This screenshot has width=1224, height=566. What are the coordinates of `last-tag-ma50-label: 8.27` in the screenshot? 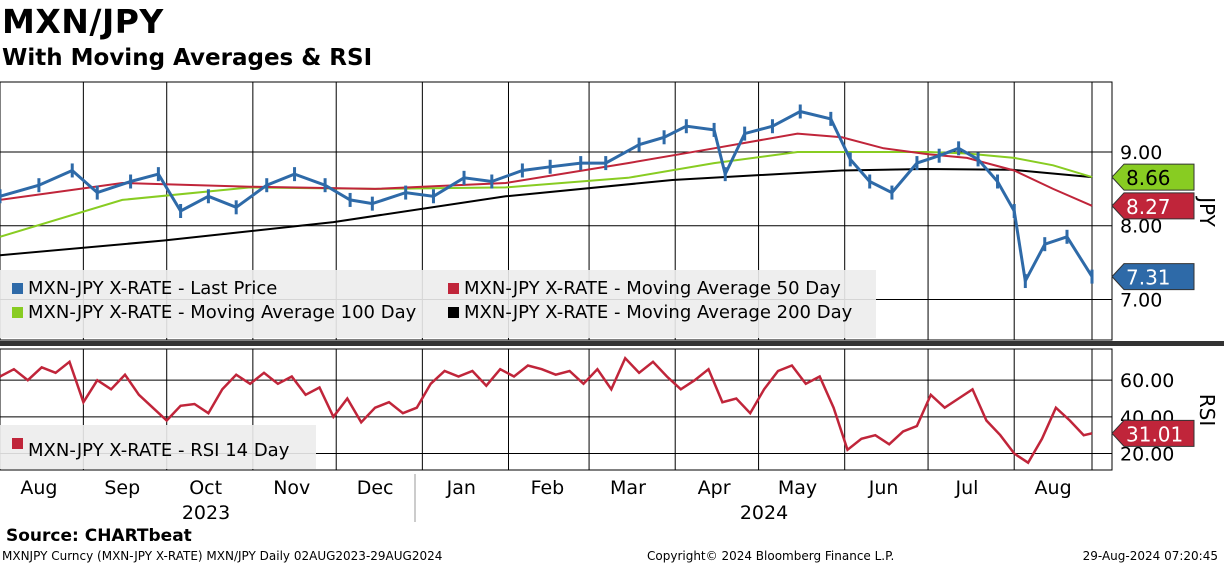 It's located at (1148, 207).